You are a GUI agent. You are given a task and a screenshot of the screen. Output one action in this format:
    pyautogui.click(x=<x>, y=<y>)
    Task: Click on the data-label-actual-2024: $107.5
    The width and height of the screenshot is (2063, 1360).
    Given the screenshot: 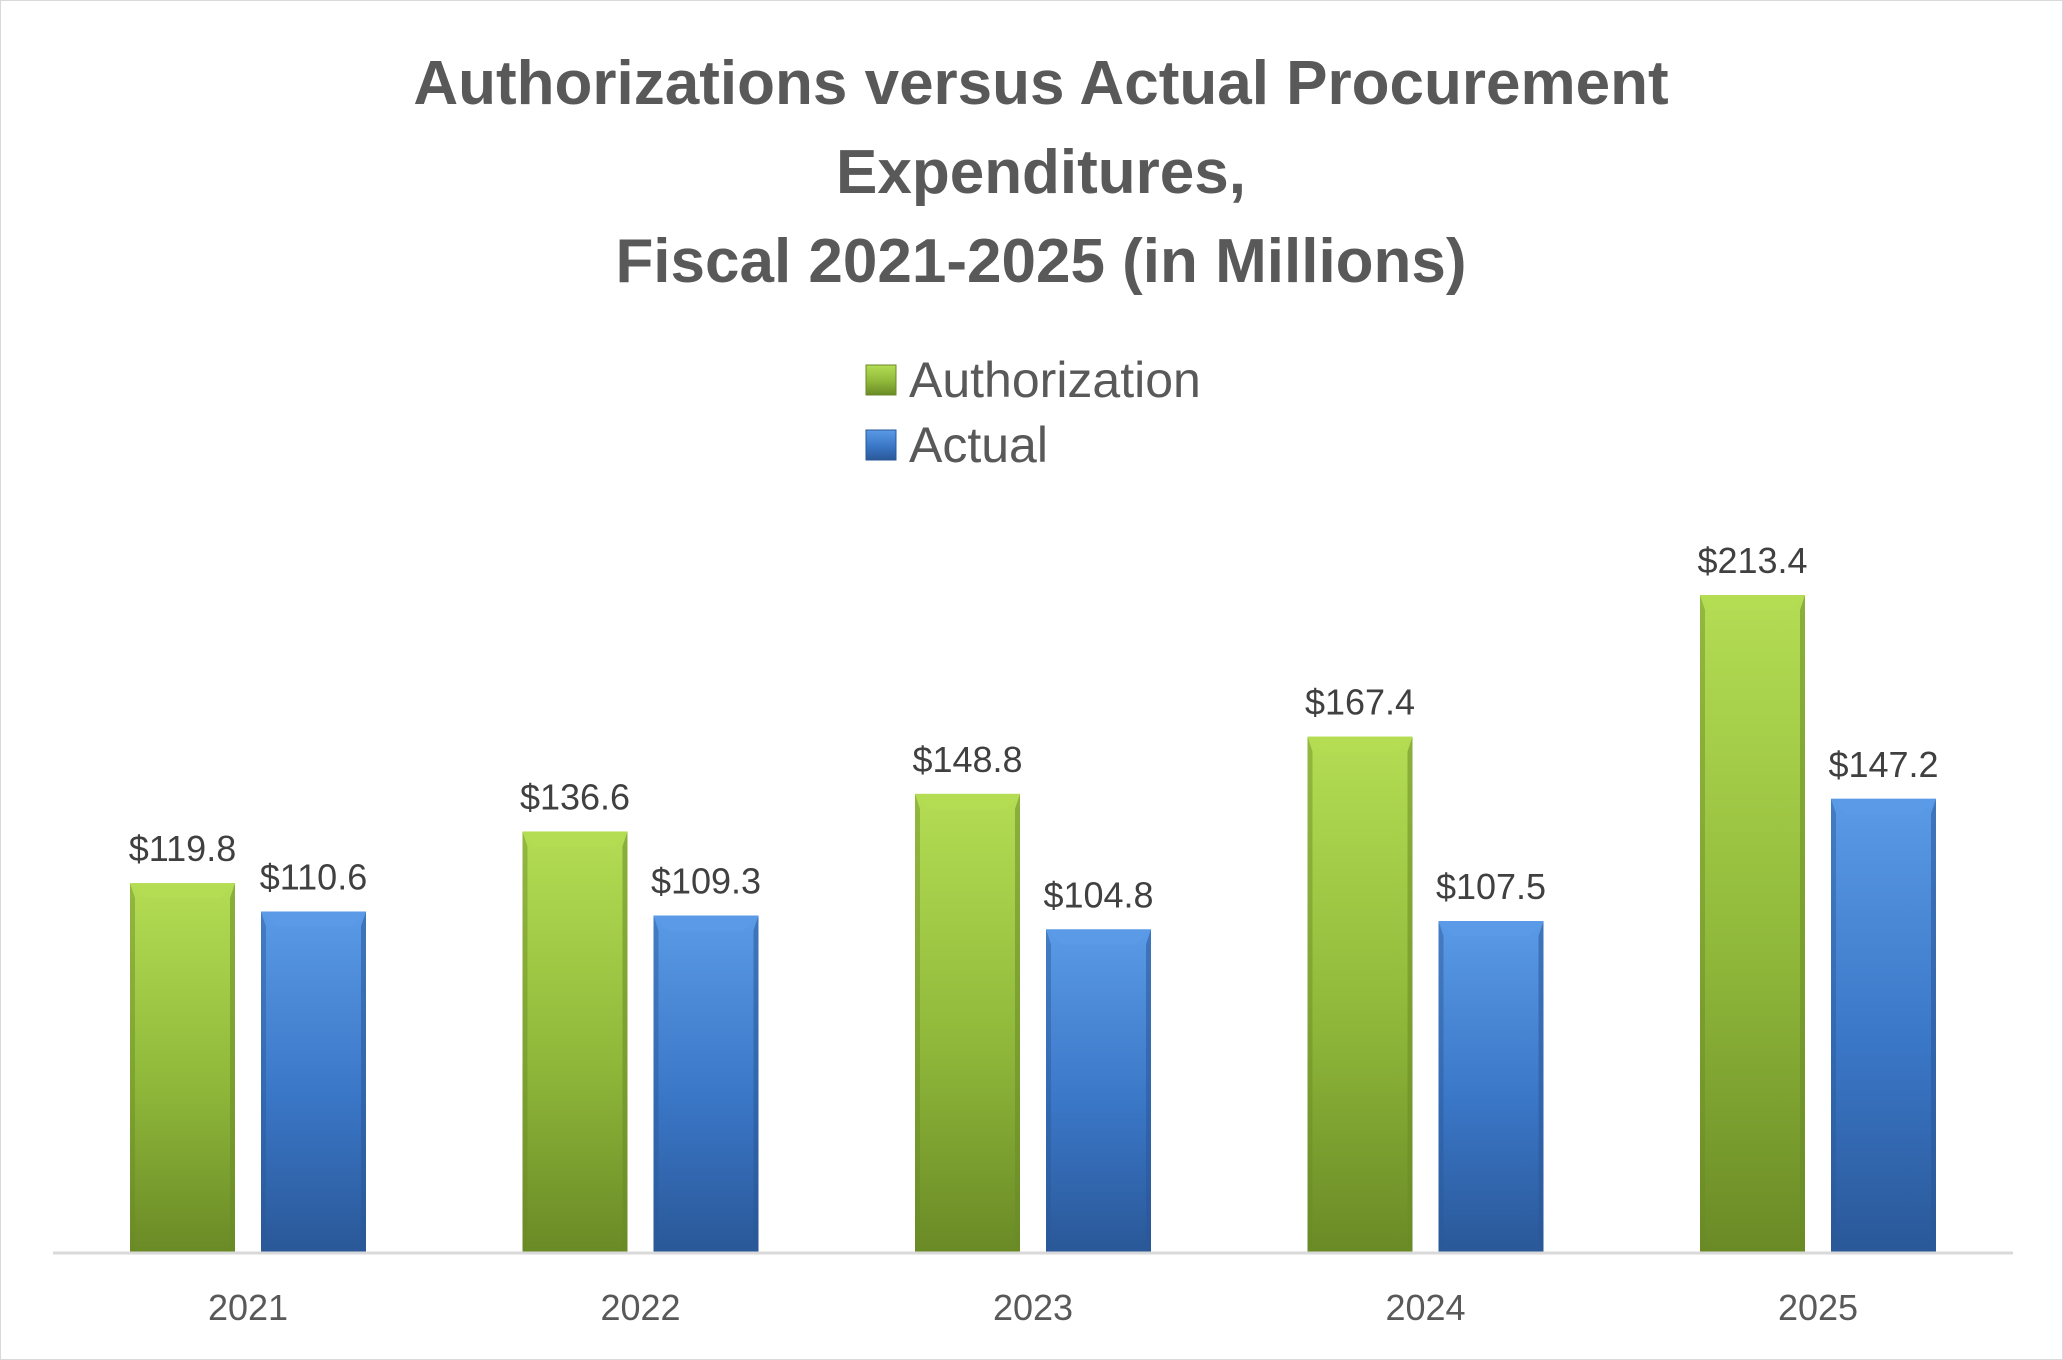 What is the action you would take?
    pyautogui.click(x=1491, y=886)
    